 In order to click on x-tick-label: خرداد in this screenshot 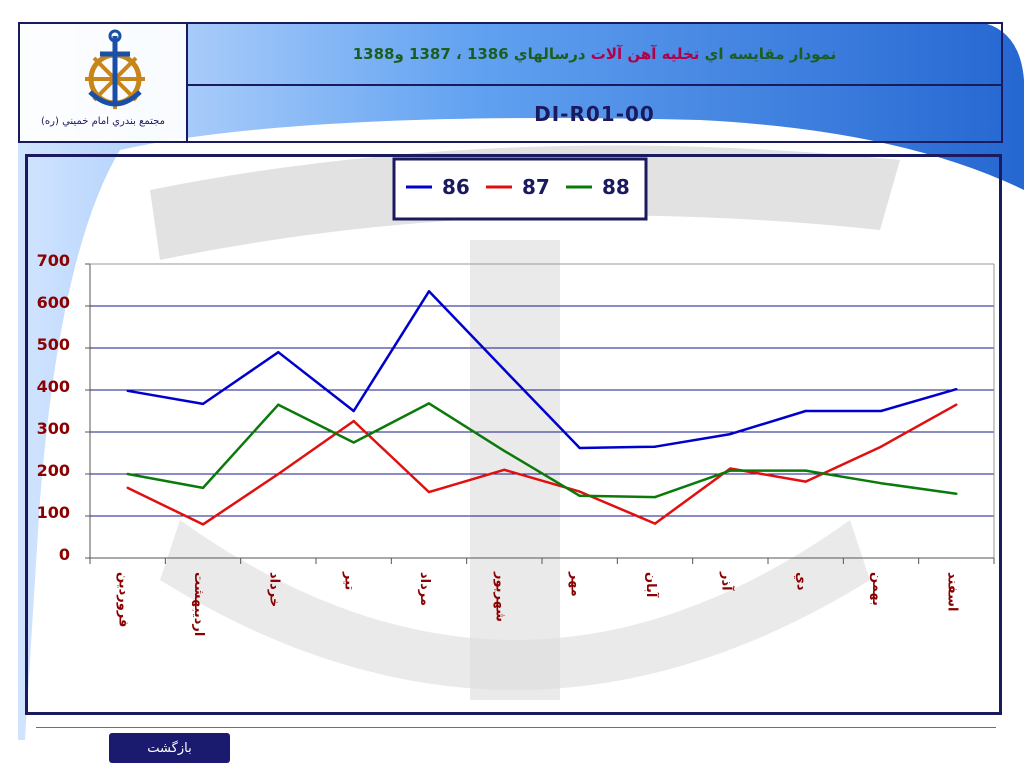, I will do `click(273, 589)`.